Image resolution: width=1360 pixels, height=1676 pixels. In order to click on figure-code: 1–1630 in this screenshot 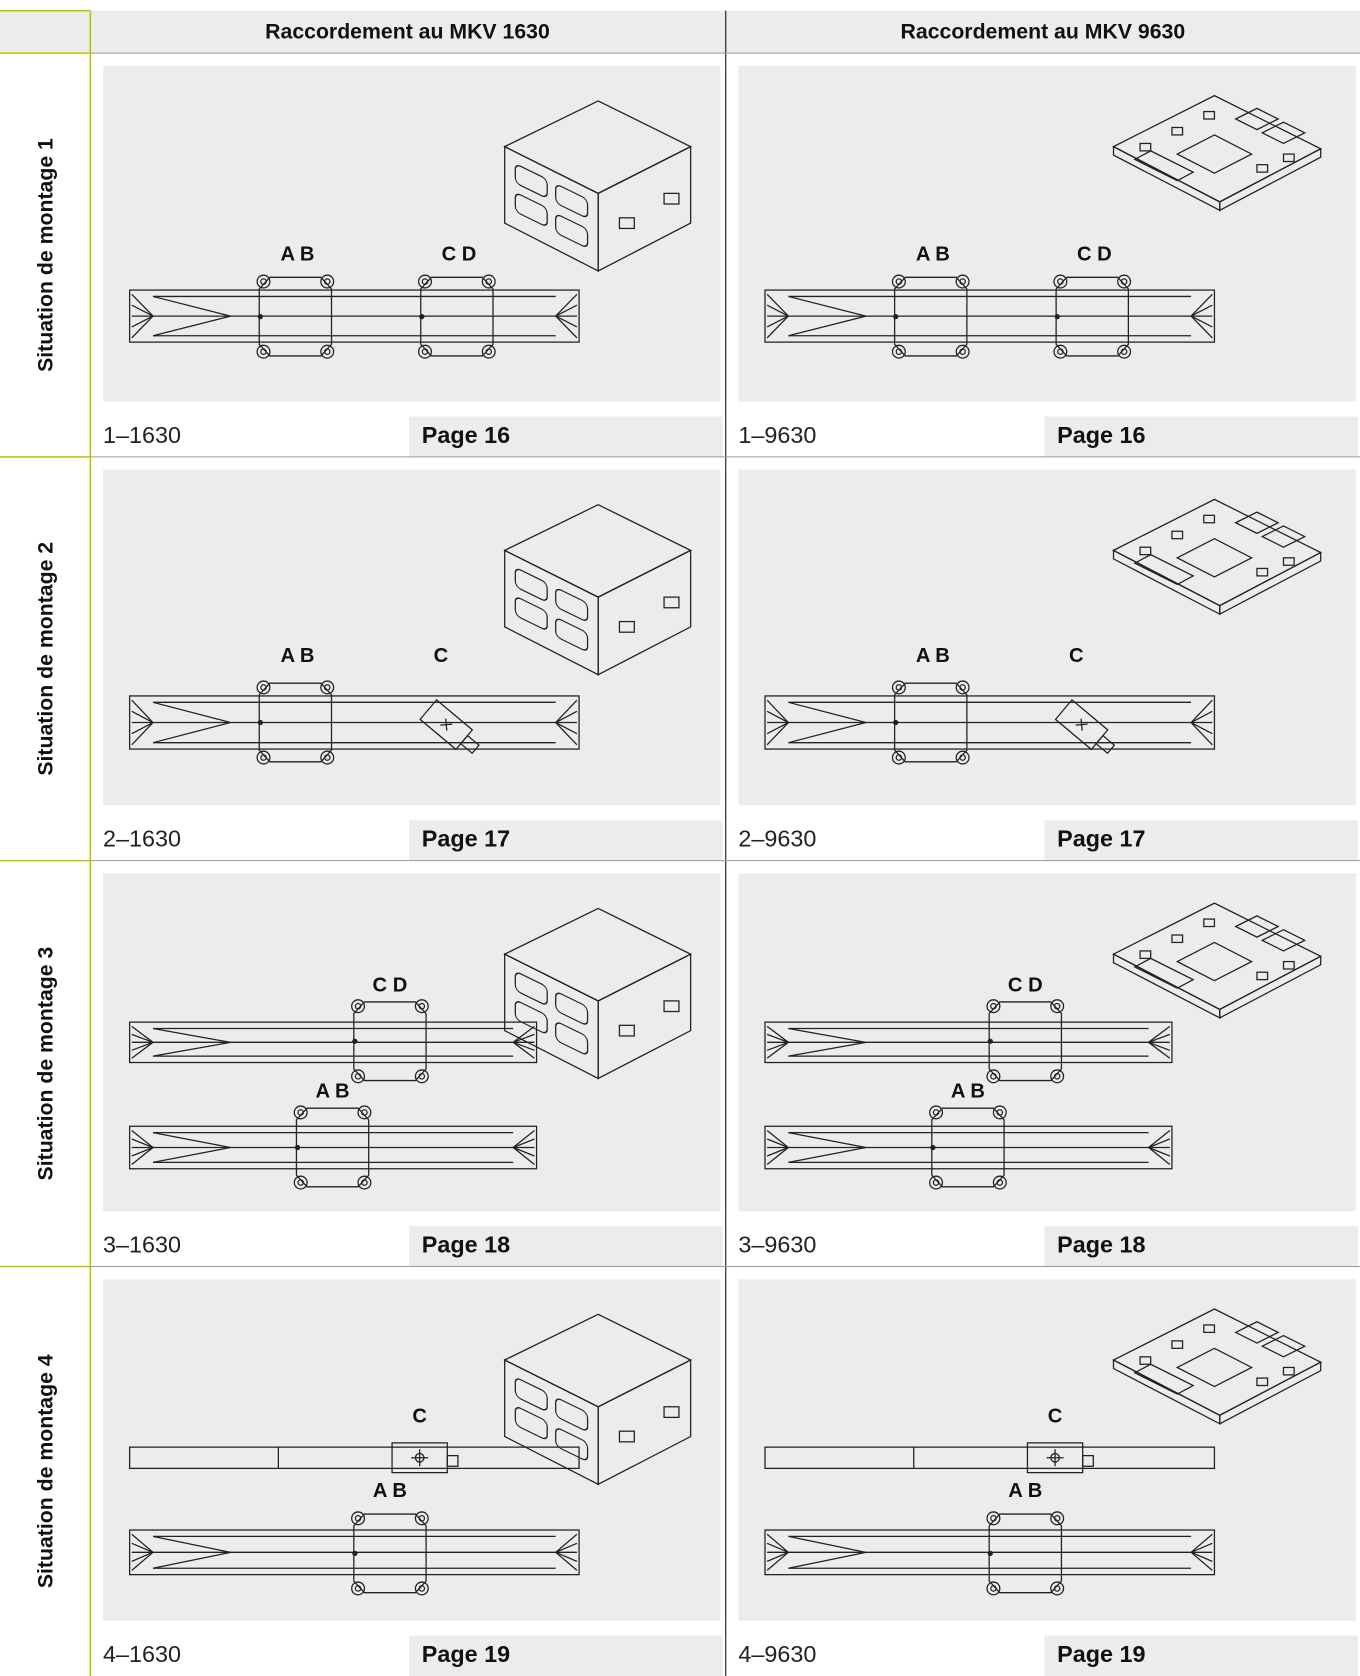, I will do `click(142, 435)`.